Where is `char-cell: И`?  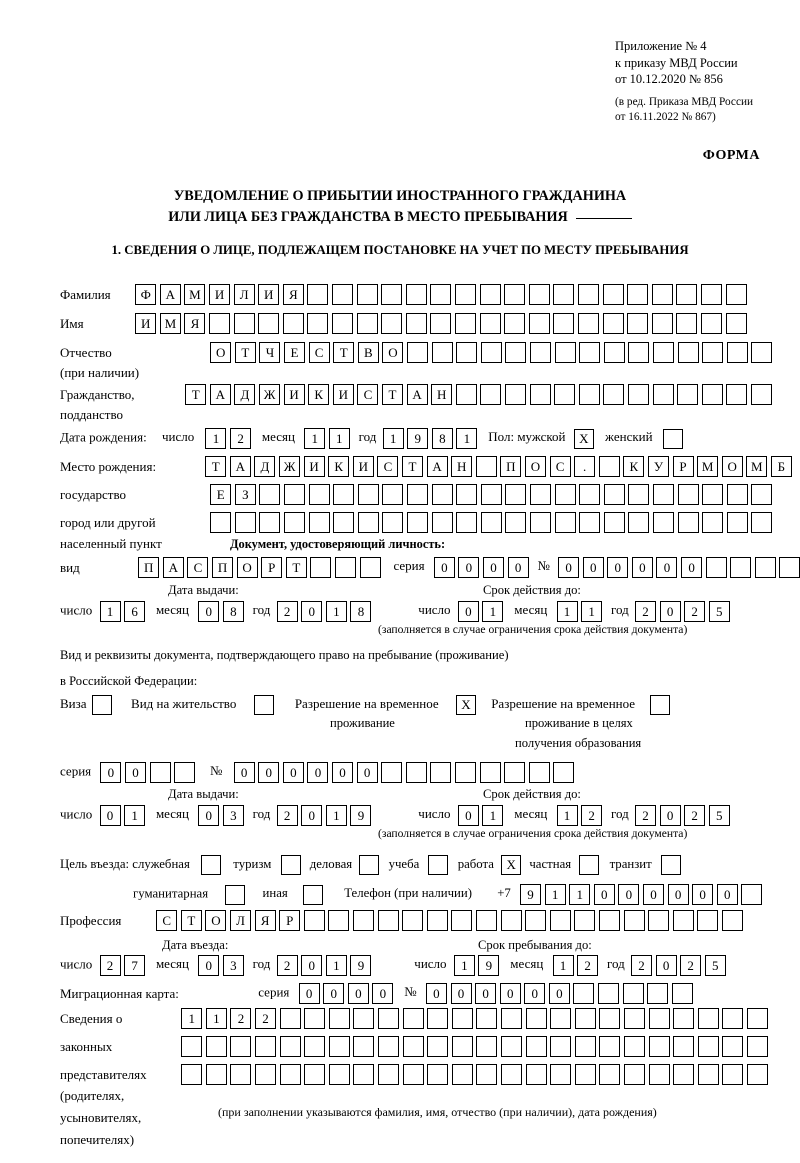 char-cell: И is located at coordinates (343, 394).